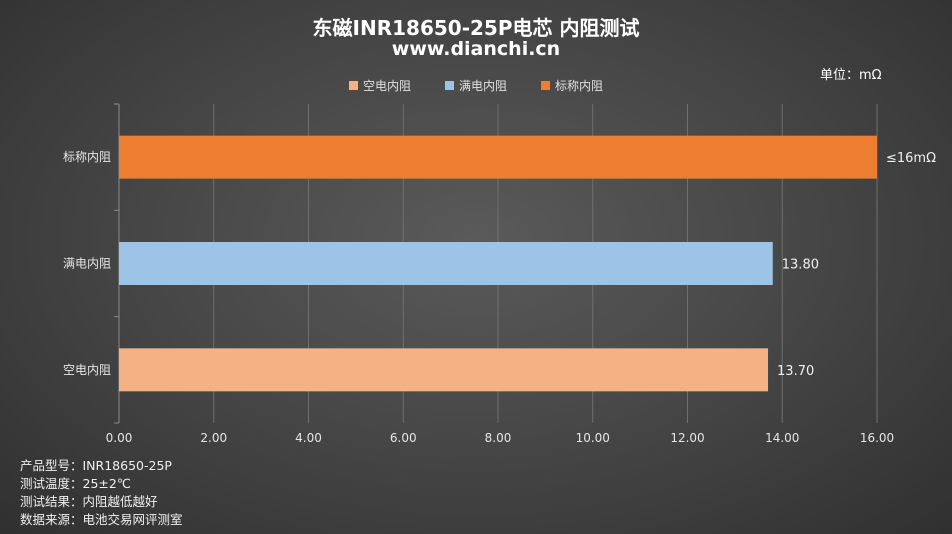  I want to click on x-tick-label: 12.00, so click(687, 438).